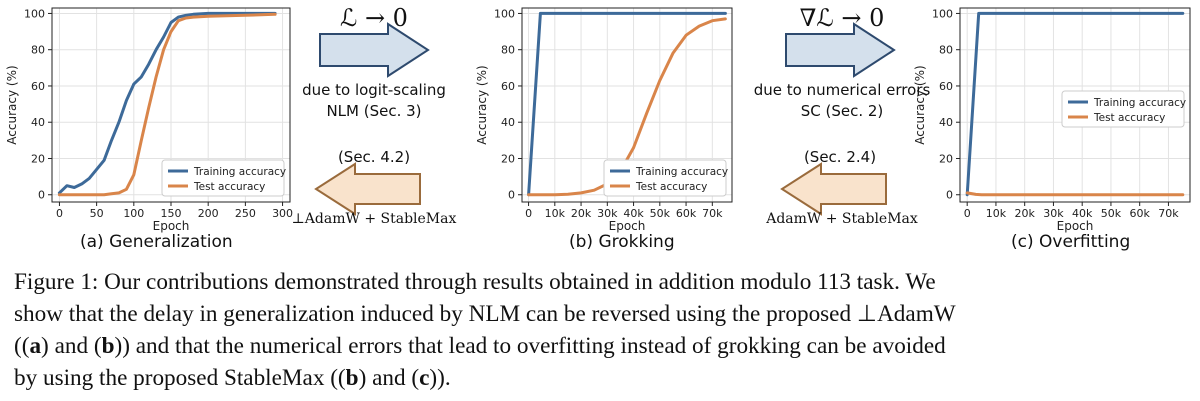 The width and height of the screenshot is (1200, 401). I want to click on caption-text: ))., so click(440, 378).